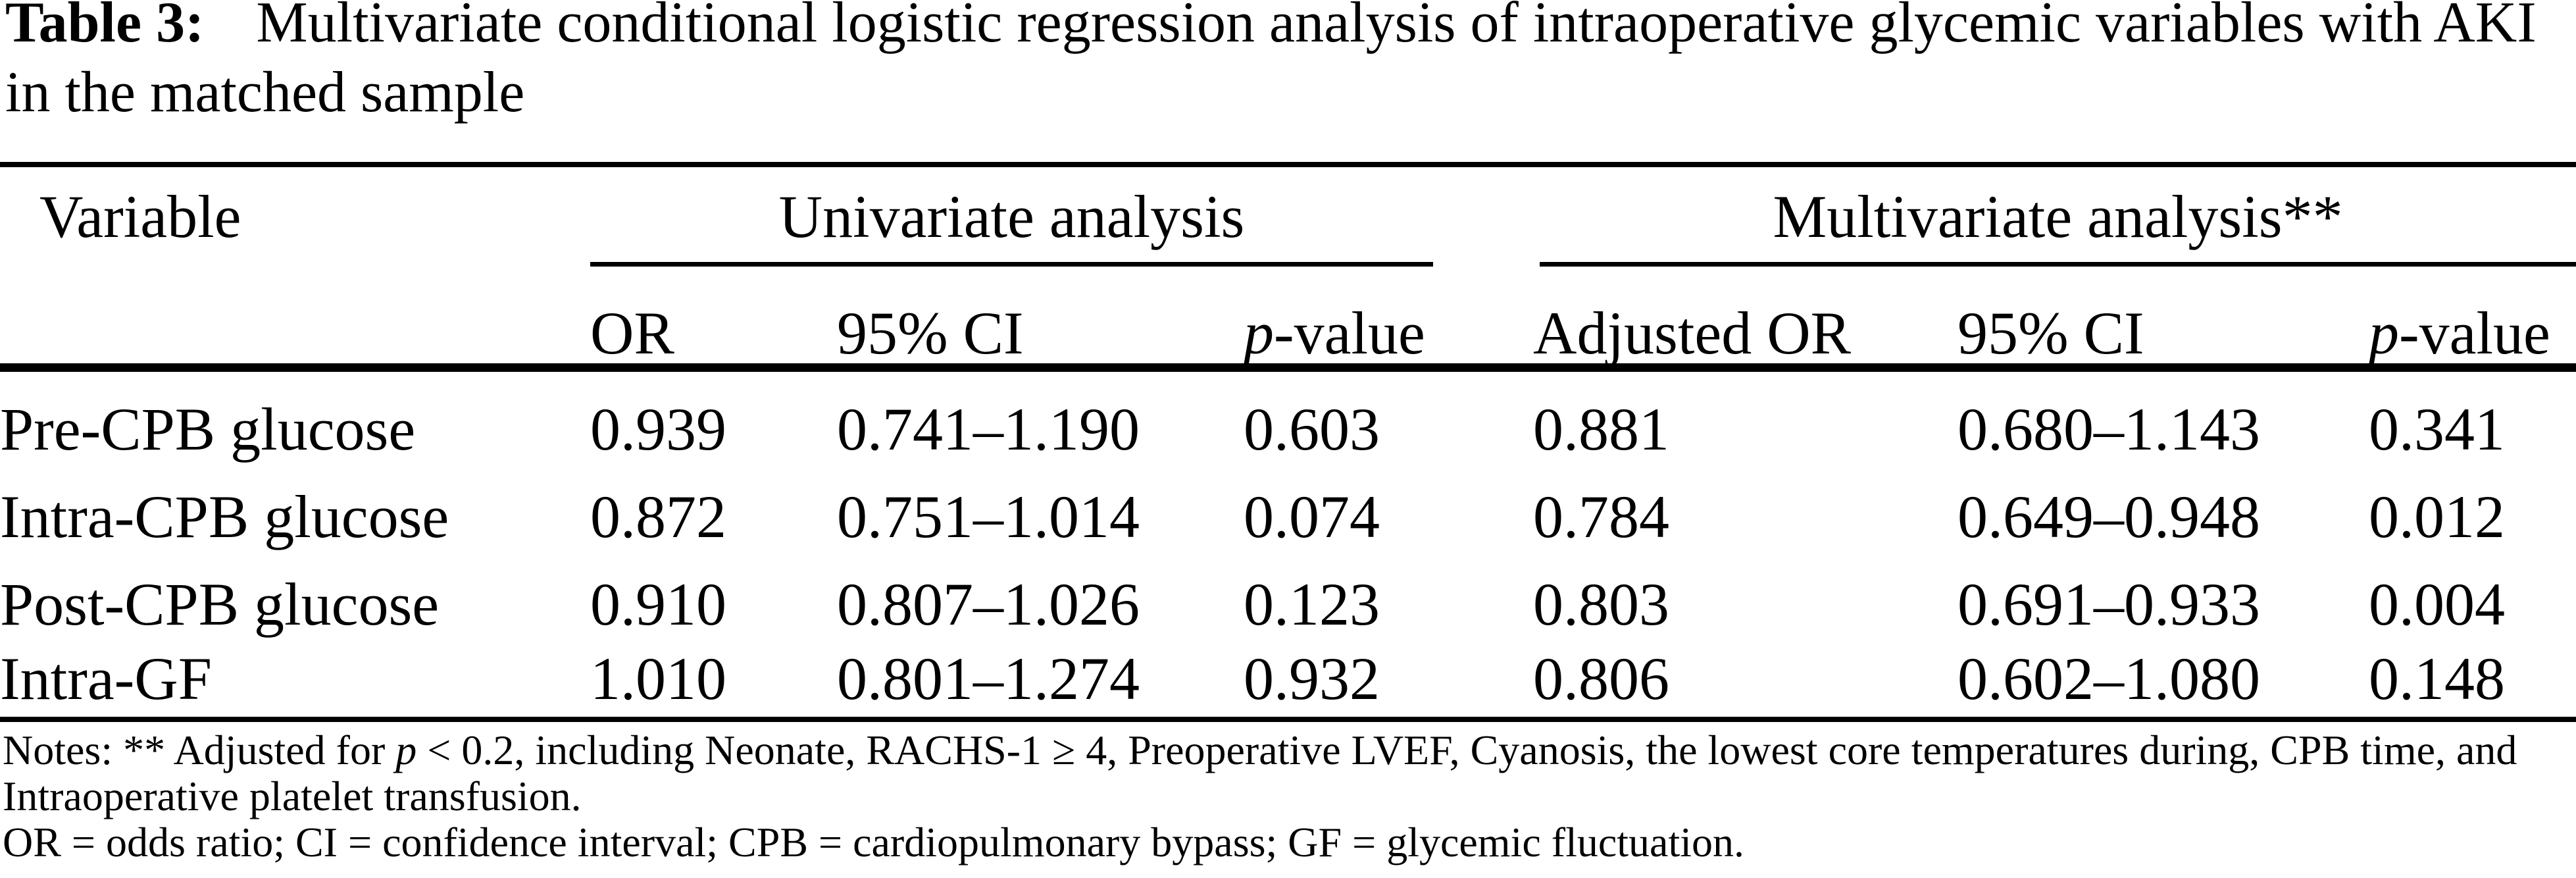 This screenshot has height=878, width=2576. What do you see at coordinates (295, 678) in the screenshot?
I see `cell-variable: Intra-GF` at bounding box center [295, 678].